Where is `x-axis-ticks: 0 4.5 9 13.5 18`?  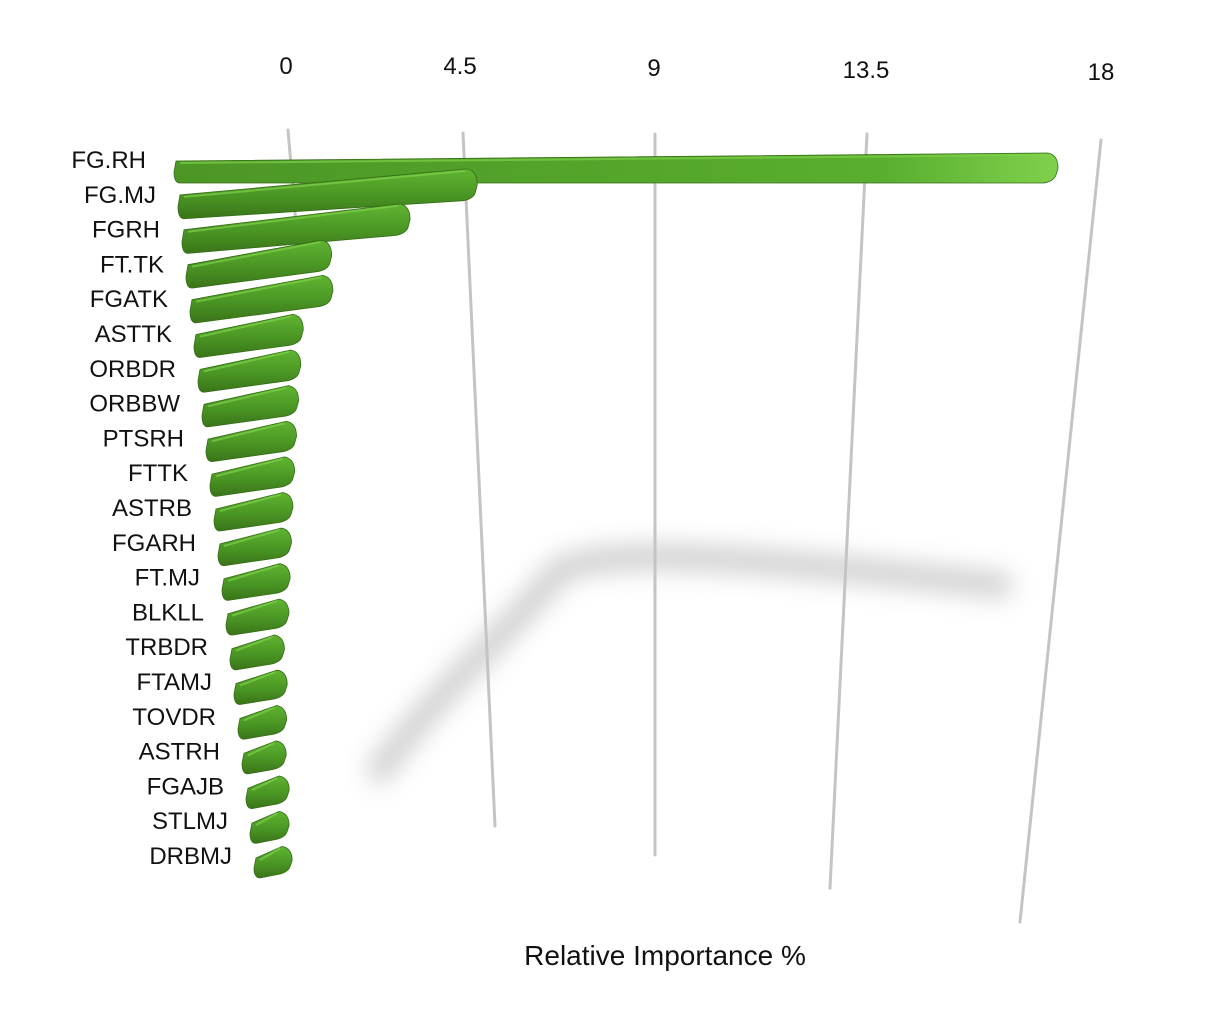 x-axis-ticks: 0 4.5 9 13.5 18 is located at coordinates (696, 69).